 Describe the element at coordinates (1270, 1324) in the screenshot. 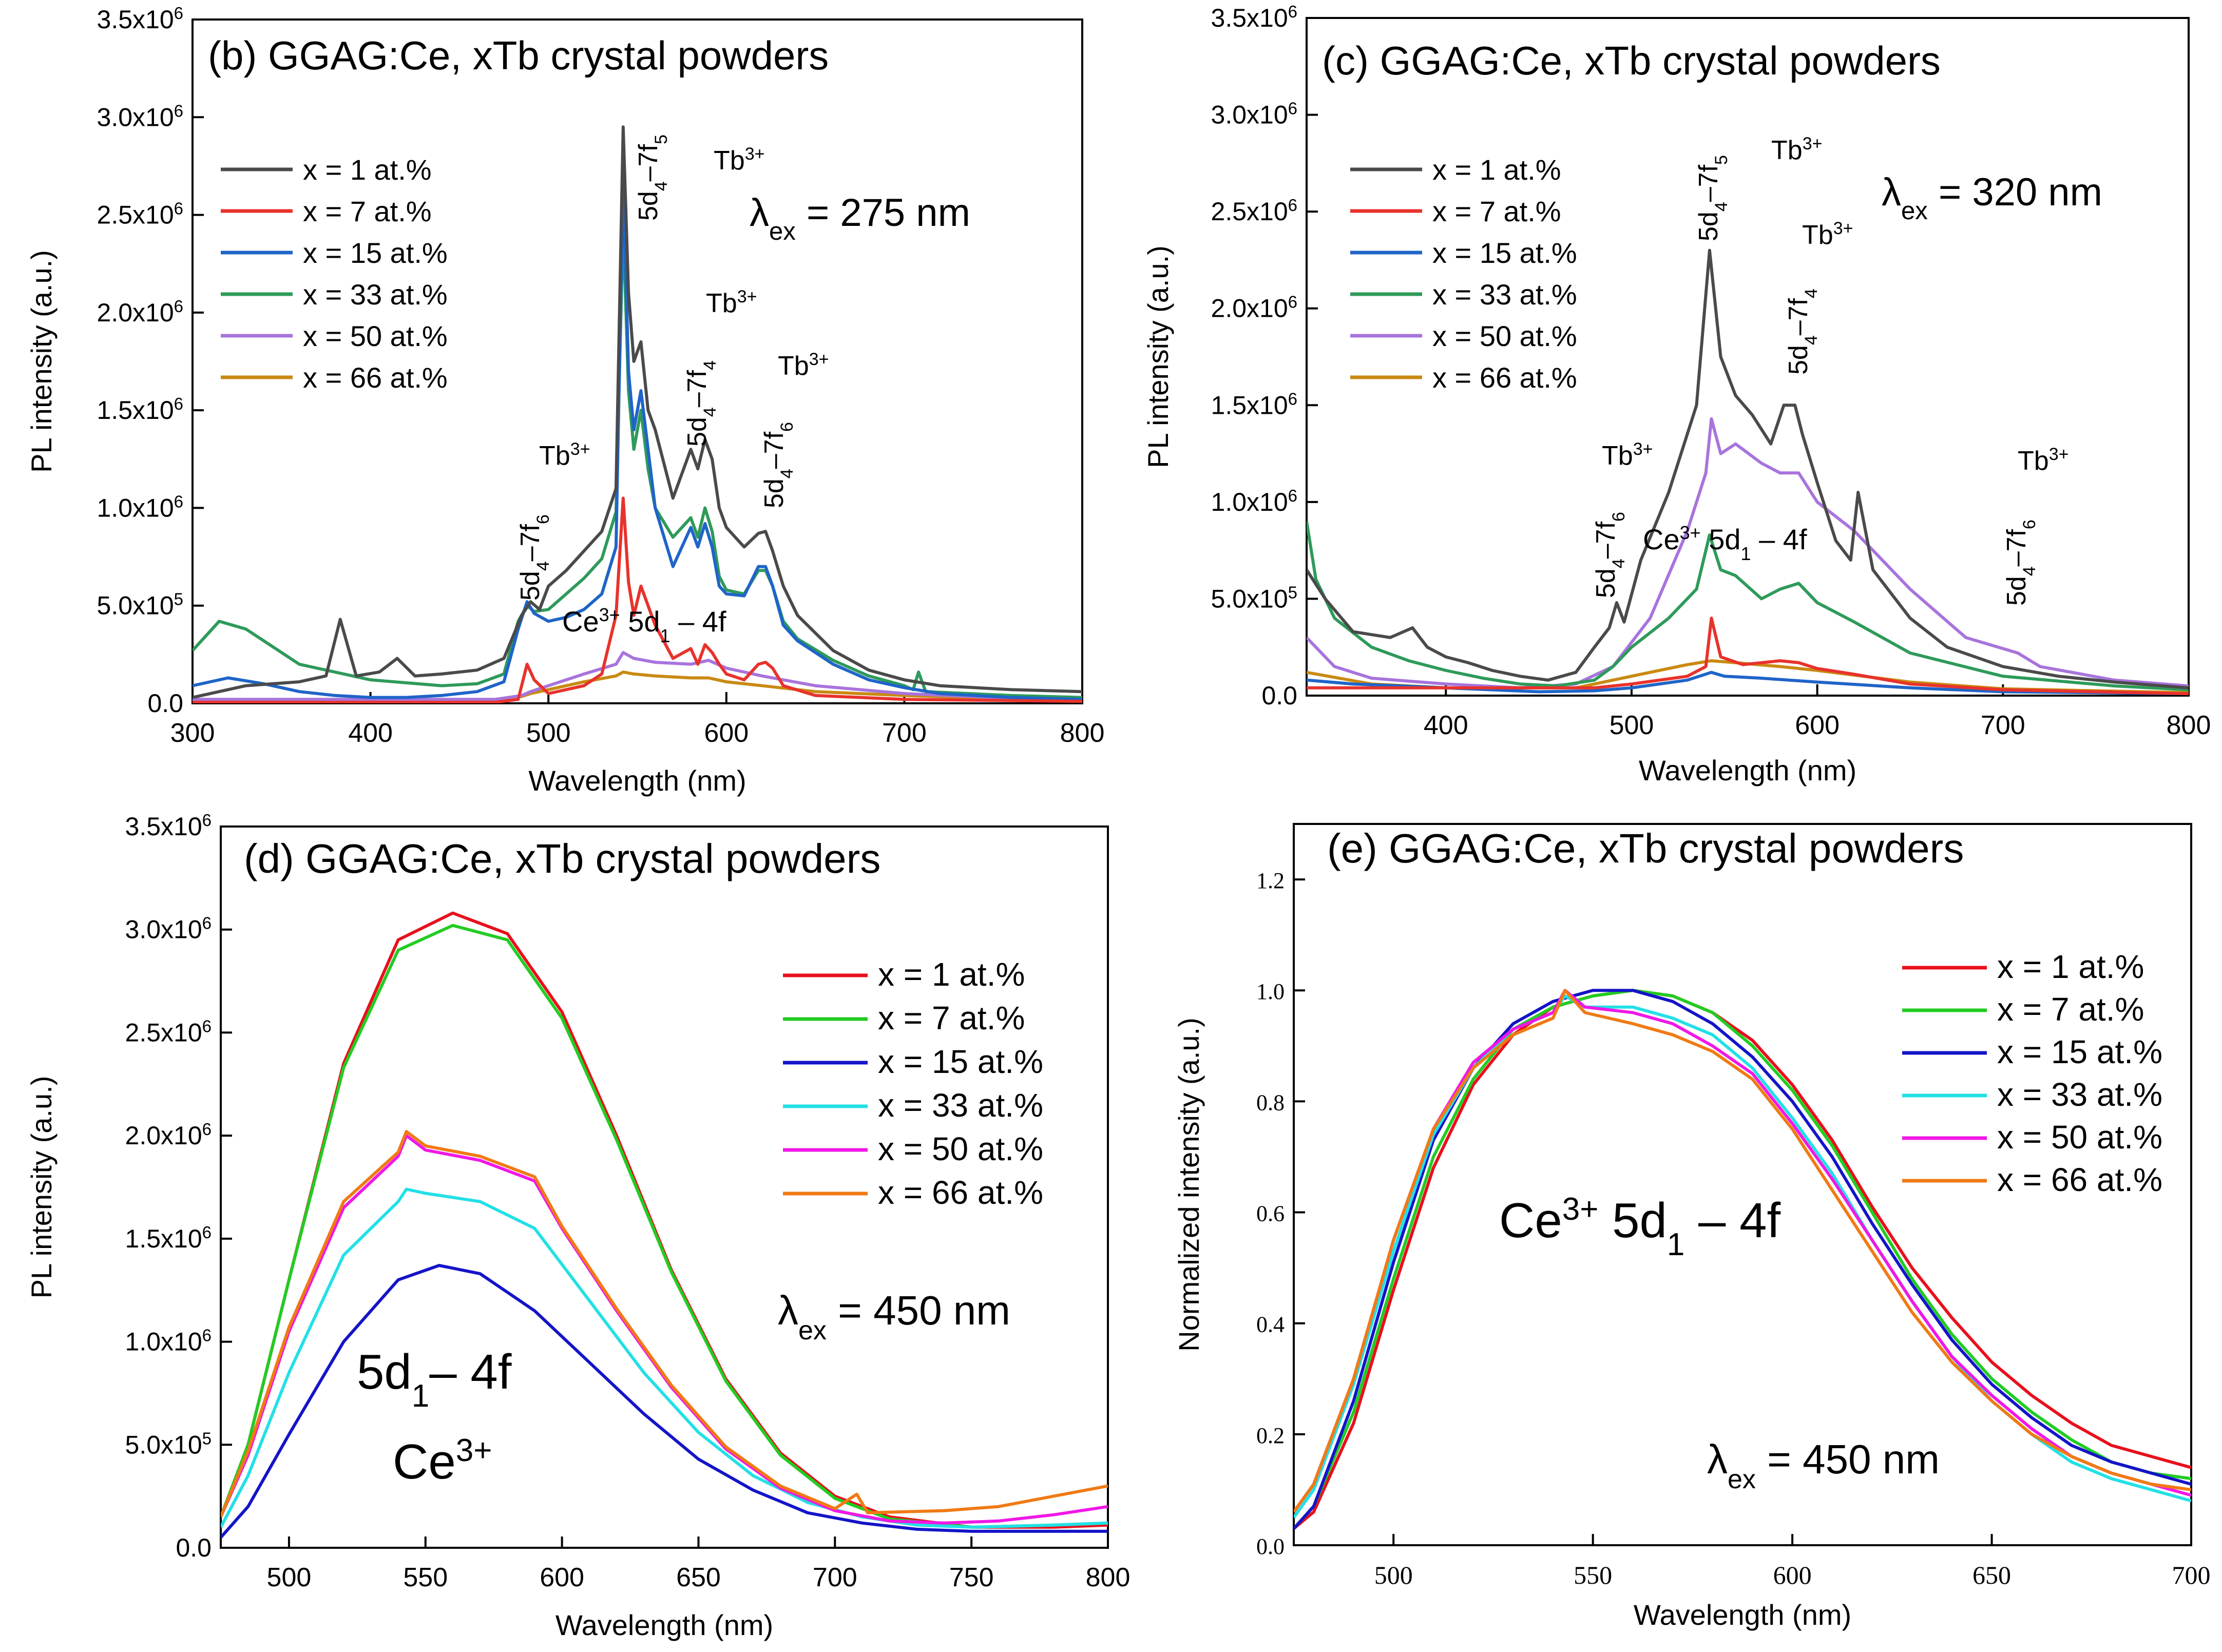

I see `y-tick-label: 0.4` at that location.